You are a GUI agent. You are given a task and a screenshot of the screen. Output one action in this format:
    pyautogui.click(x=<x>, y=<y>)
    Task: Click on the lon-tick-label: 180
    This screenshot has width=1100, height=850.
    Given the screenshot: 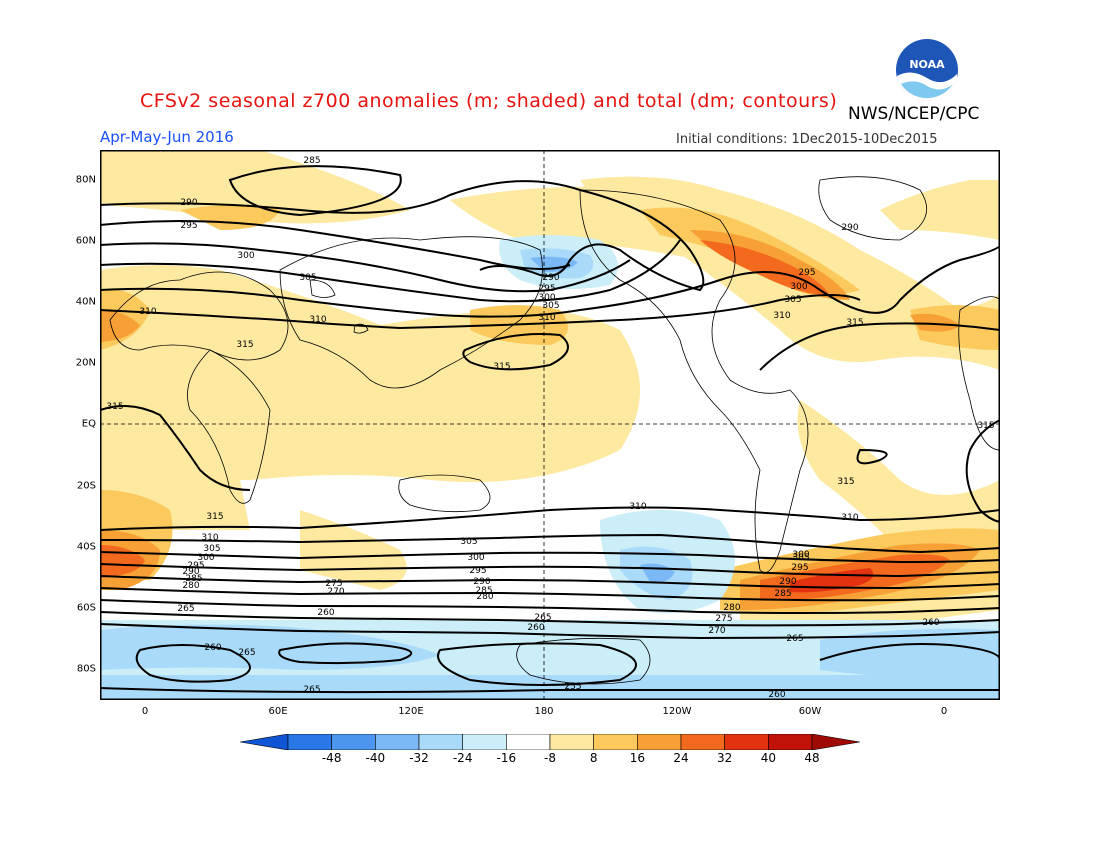 What is the action you would take?
    pyautogui.click(x=544, y=711)
    